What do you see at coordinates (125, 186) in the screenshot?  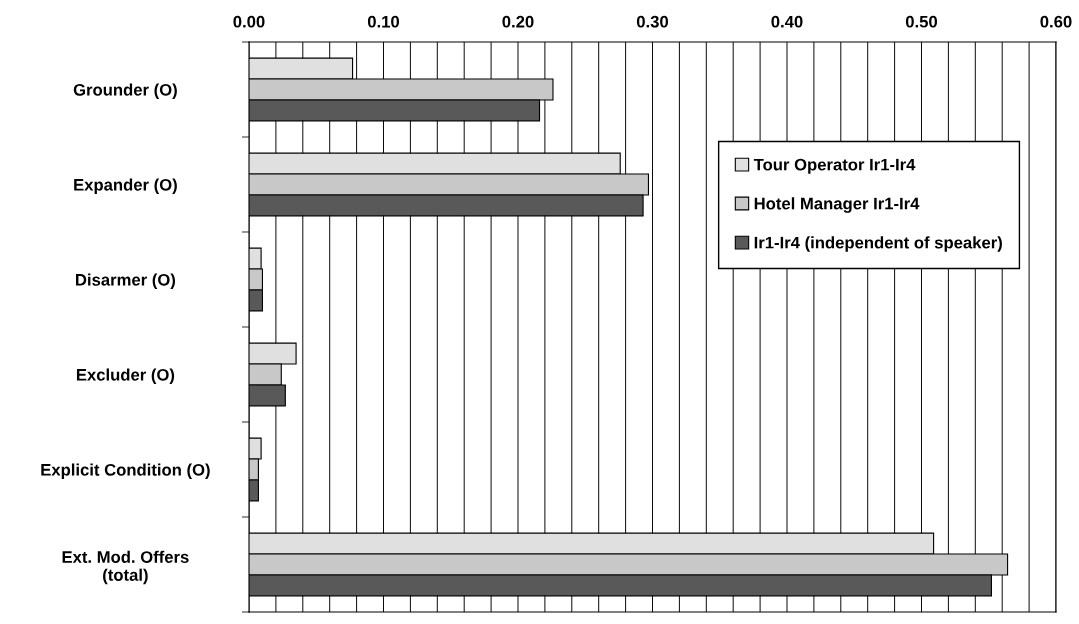 I see `y-tick-label: Expander (O)` at bounding box center [125, 186].